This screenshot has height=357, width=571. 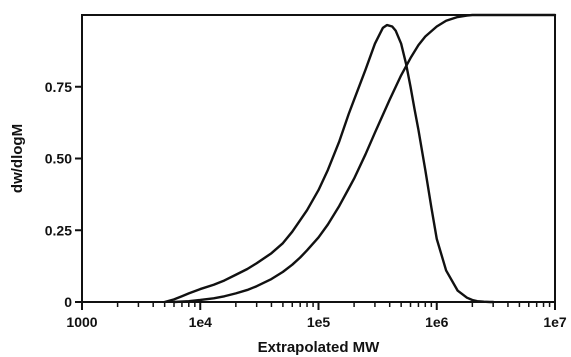 What do you see at coordinates (58, 159) in the screenshot?
I see `y-tick-label: 0.50` at bounding box center [58, 159].